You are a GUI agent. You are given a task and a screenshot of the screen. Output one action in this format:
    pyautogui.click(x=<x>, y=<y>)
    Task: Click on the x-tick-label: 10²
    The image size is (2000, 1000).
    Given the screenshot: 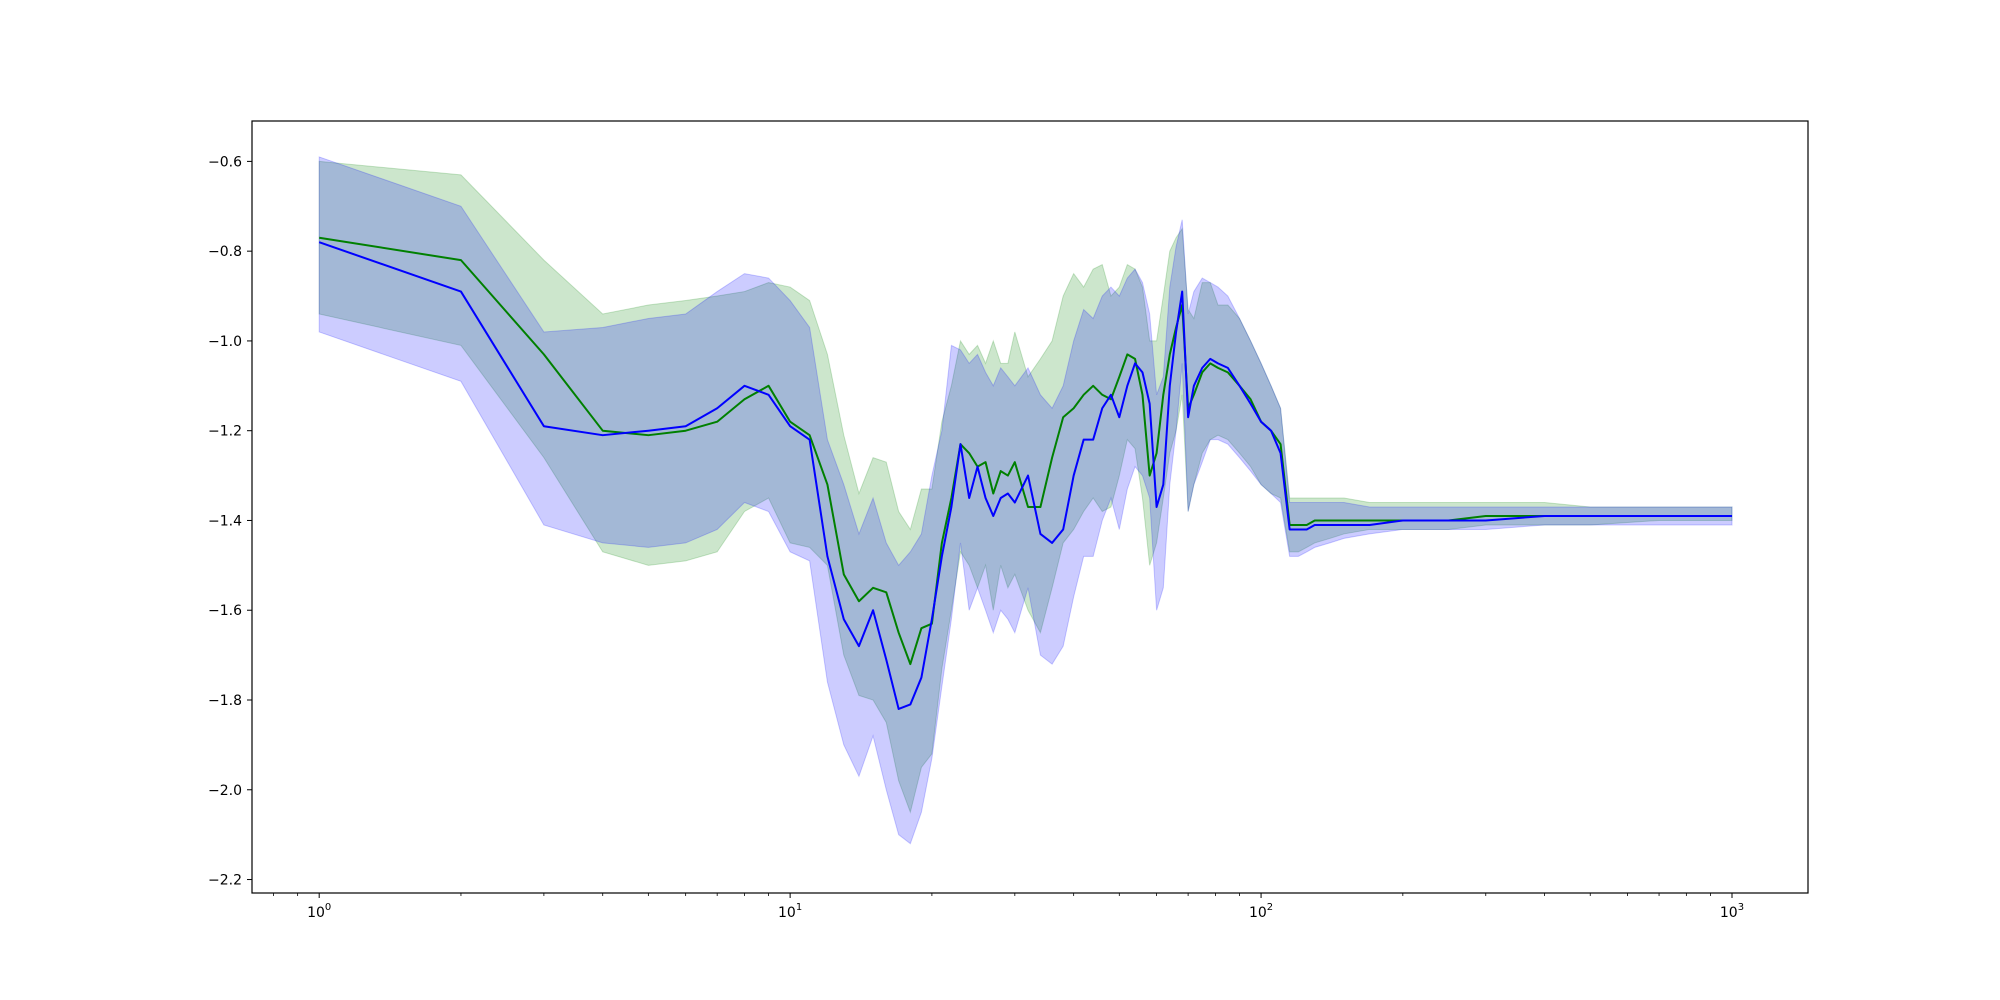 What is the action you would take?
    pyautogui.click(x=1261, y=911)
    